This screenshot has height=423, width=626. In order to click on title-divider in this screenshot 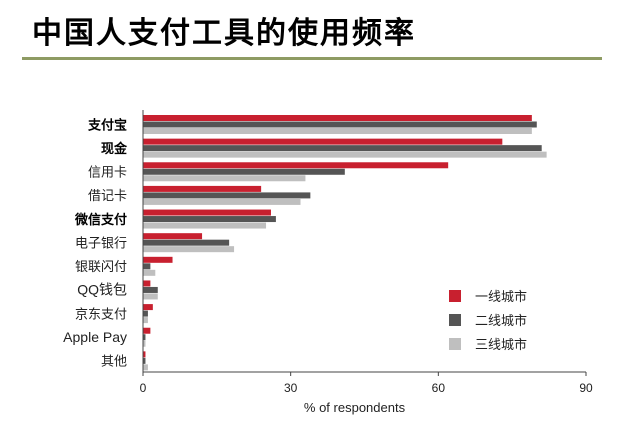, I will do `click(312, 58)`.